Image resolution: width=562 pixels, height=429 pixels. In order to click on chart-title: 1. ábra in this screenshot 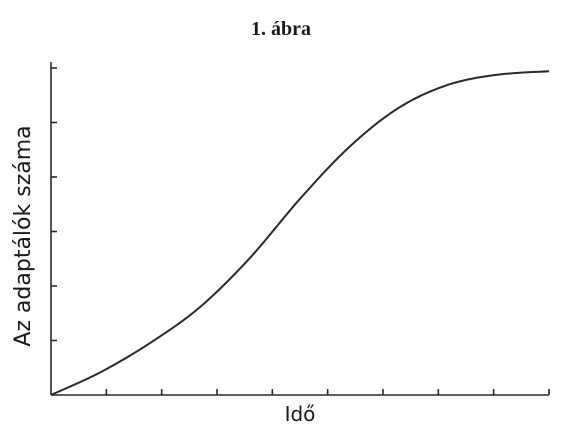, I will do `click(281, 29)`.